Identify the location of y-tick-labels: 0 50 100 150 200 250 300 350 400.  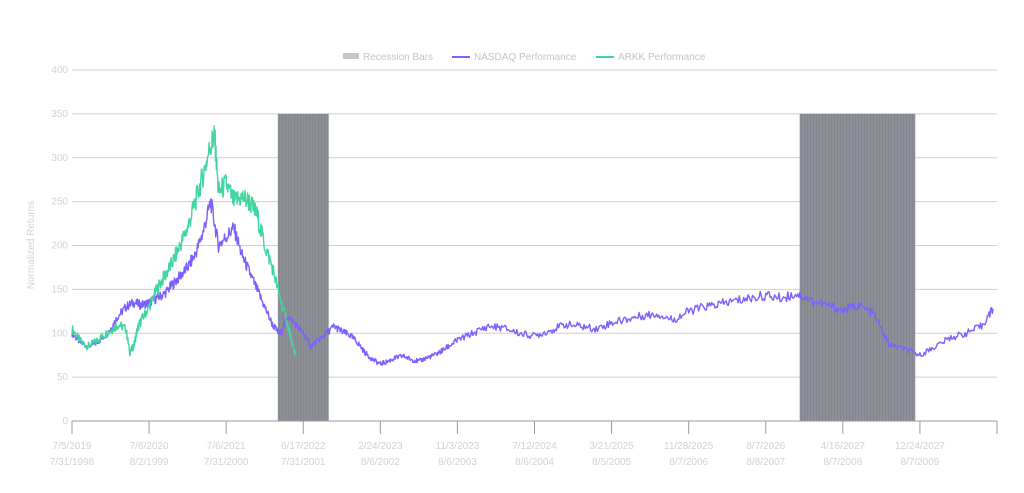
(59, 246).